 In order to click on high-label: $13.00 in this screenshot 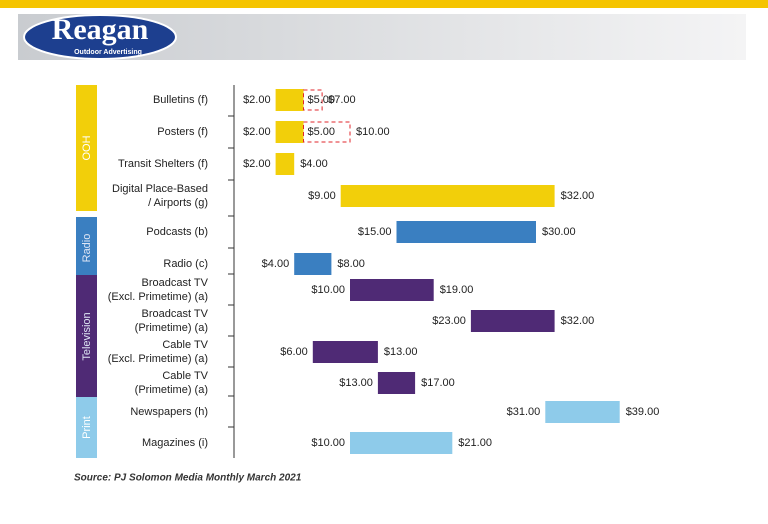, I will do `click(401, 352)`.